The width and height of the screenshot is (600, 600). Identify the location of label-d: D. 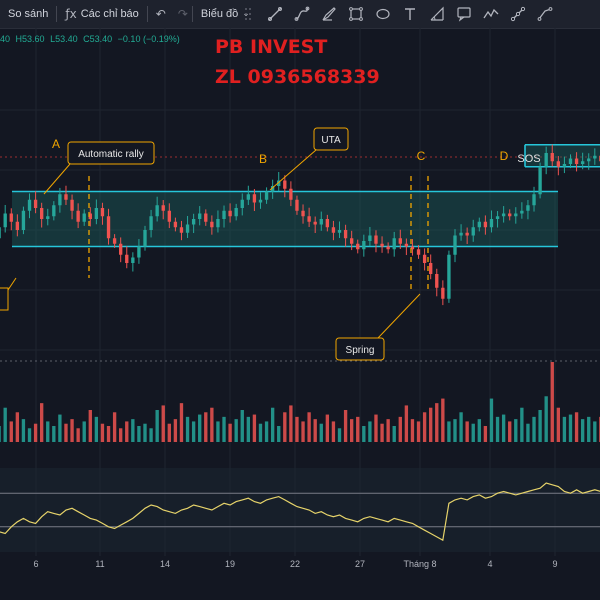
(504, 156).